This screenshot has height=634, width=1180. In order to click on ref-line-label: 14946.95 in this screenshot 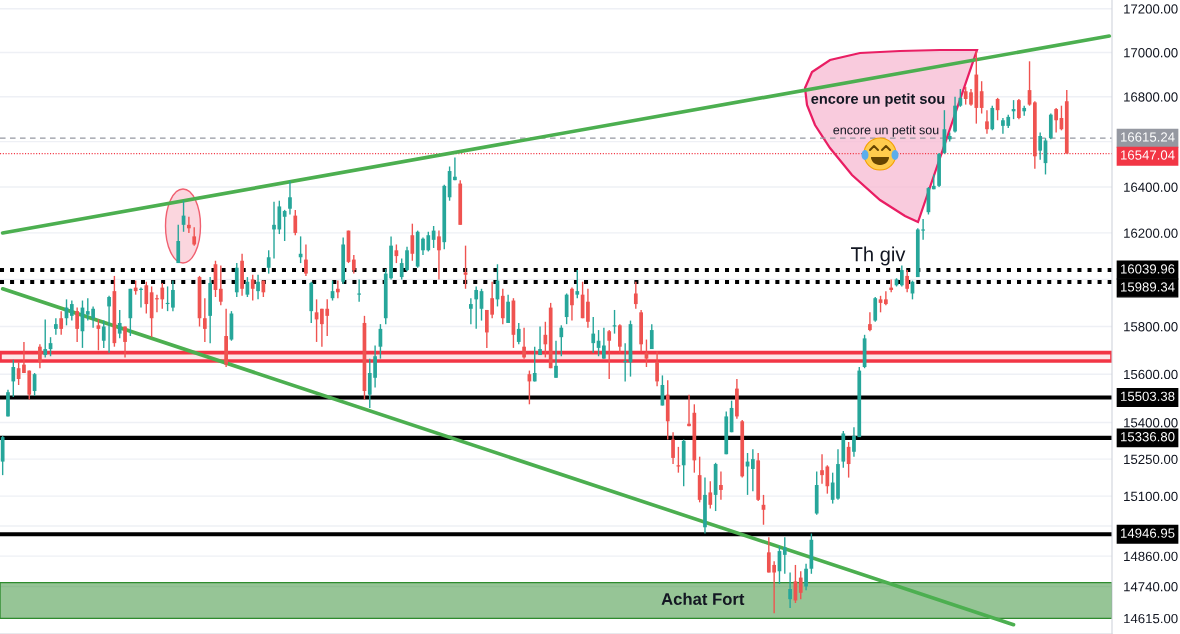, I will do `click(1148, 533)`.